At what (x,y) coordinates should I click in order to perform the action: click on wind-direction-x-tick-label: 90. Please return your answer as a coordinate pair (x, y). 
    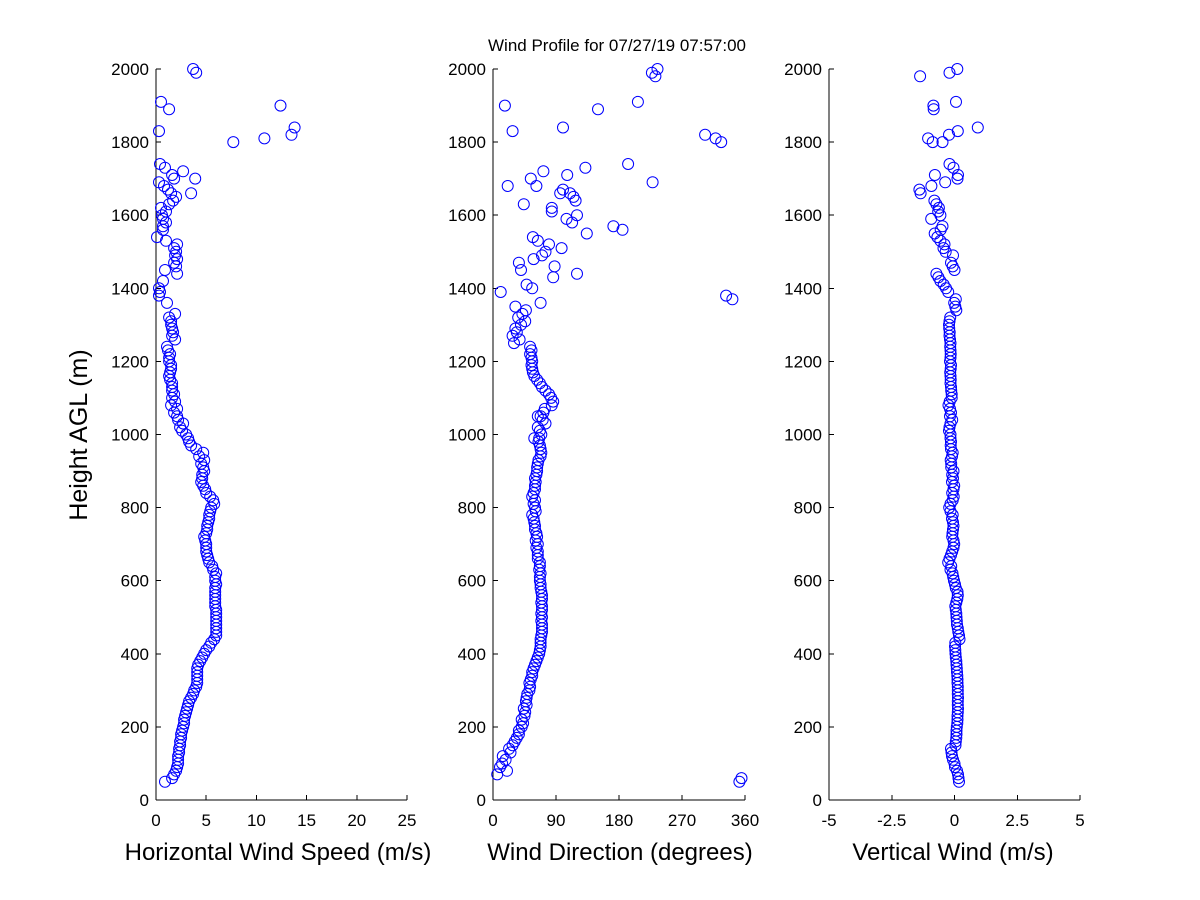
    Looking at the image, I should click on (556, 820).